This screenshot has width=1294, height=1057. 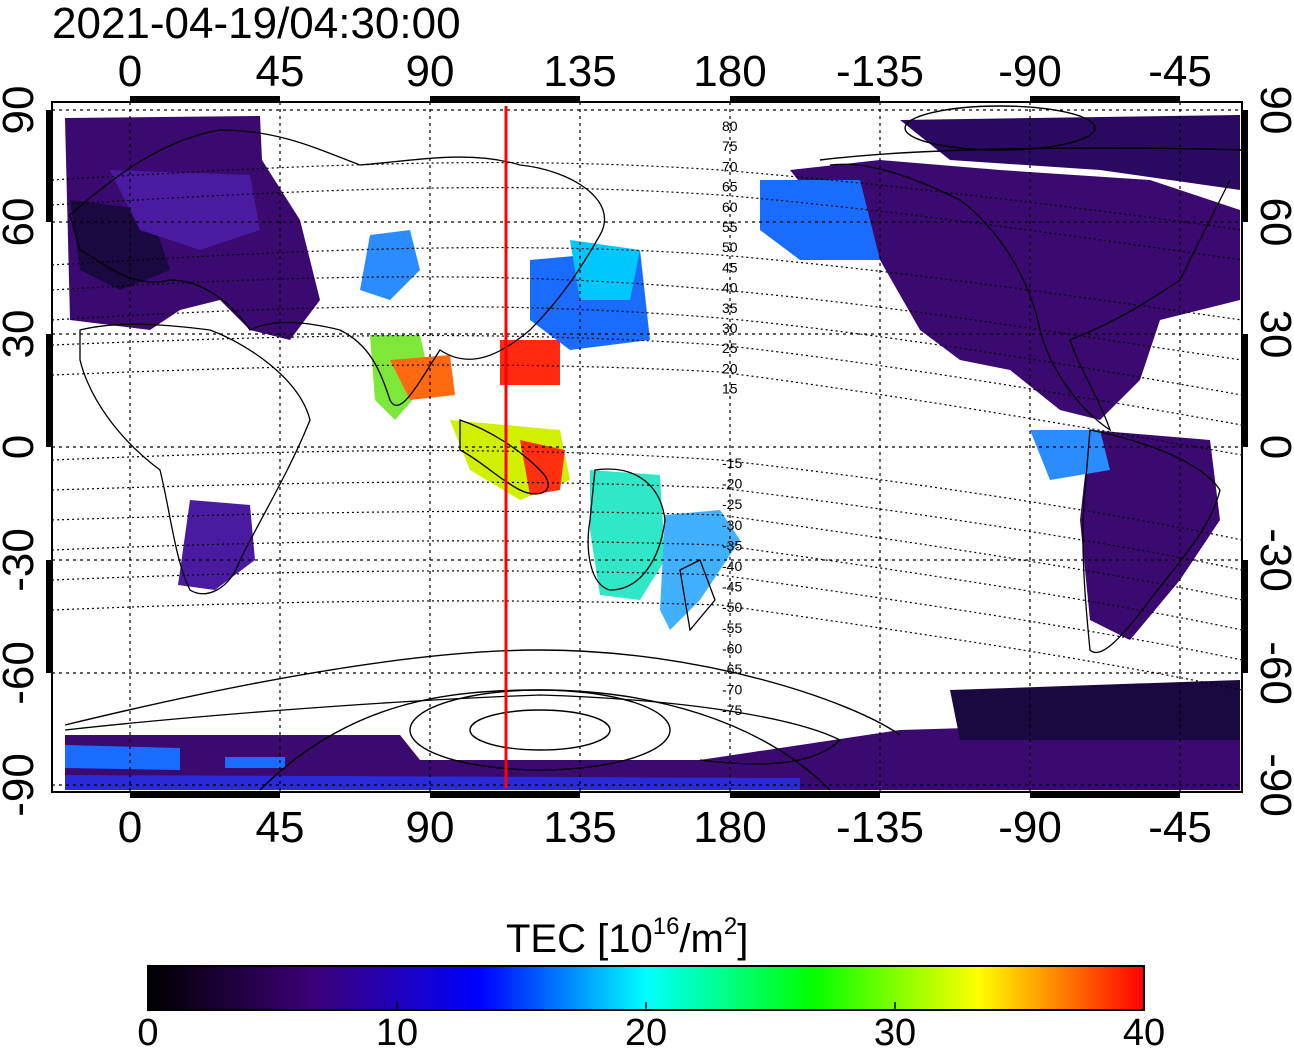 I want to click on contour-label: -65, so click(x=732, y=669).